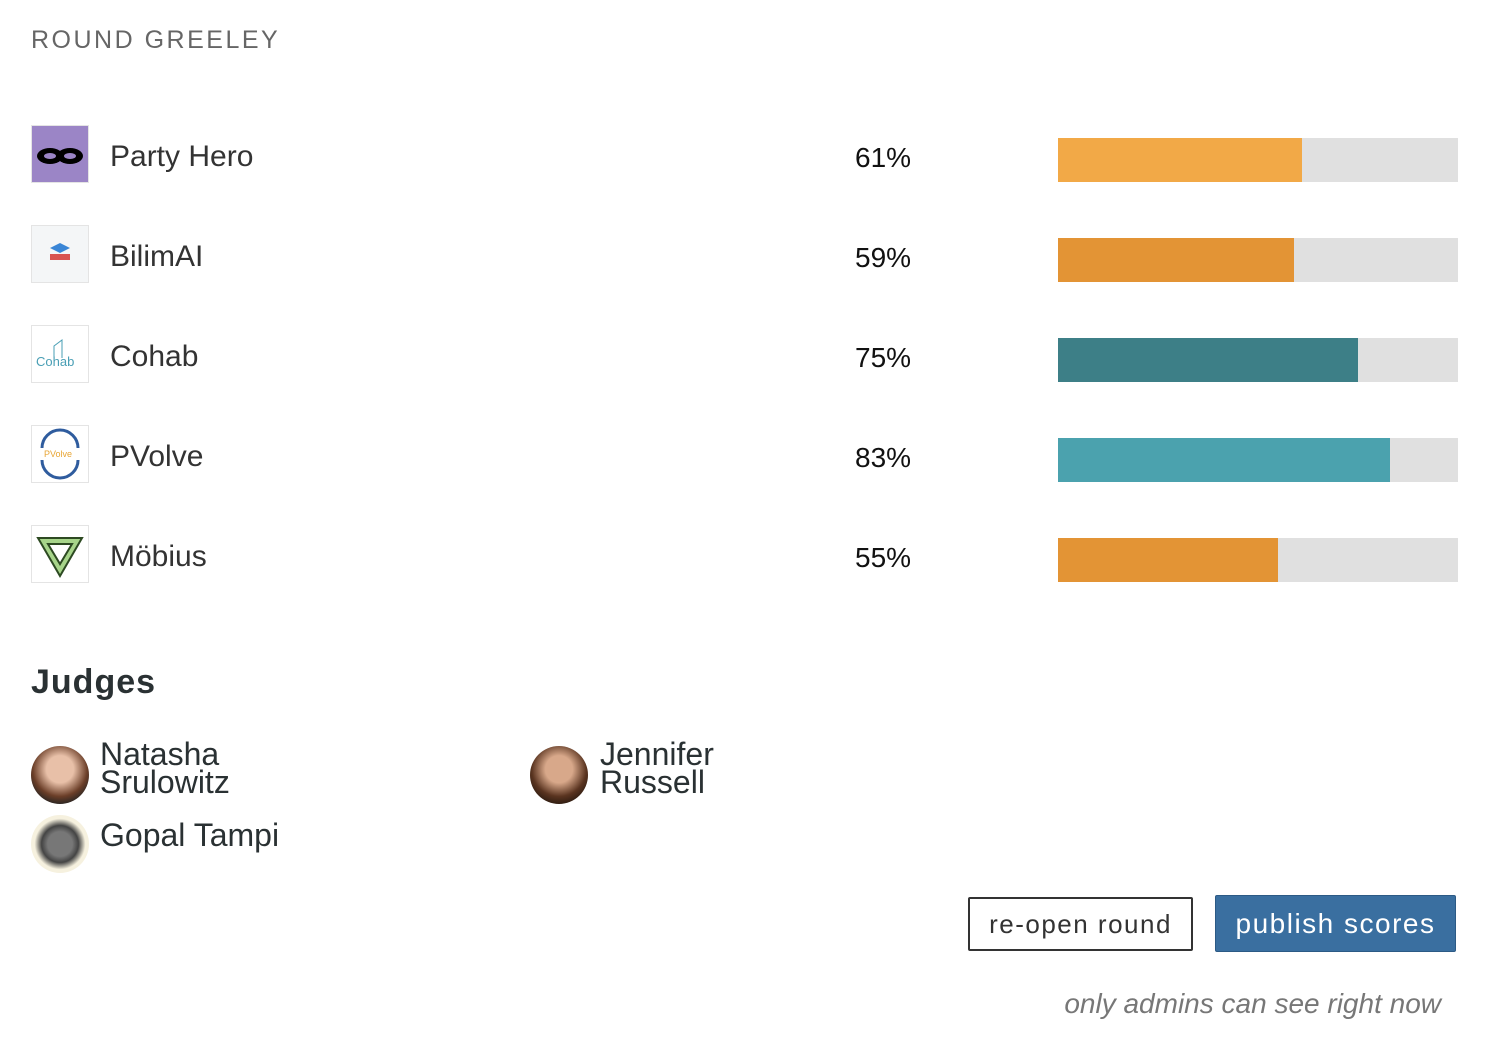 The height and width of the screenshot is (1062, 1488). Describe the element at coordinates (165, 768) in the screenshot. I see `judge-name: Natasha Srulowitz` at that location.